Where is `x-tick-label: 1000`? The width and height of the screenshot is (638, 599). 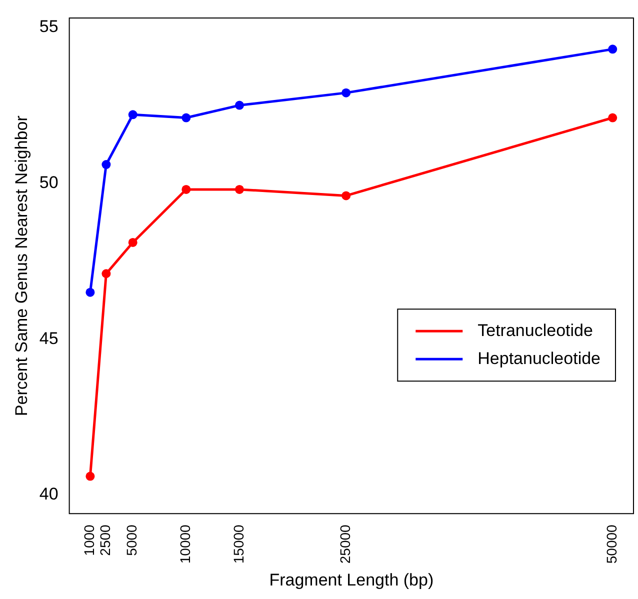 x-tick-label: 1000 is located at coordinates (89, 540).